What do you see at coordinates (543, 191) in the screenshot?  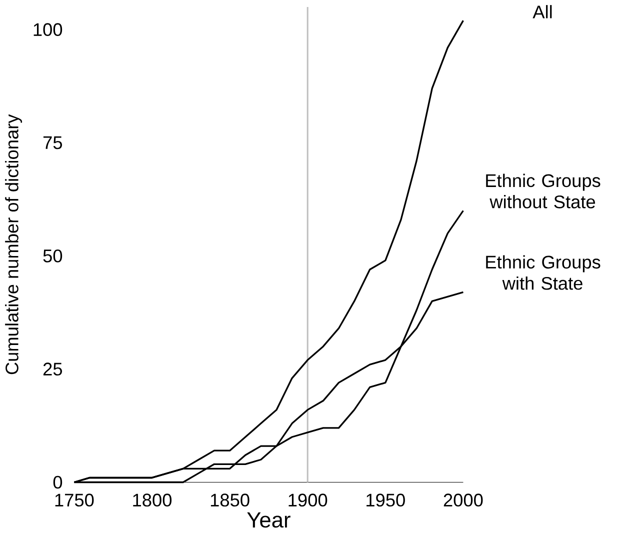 I see `series-label: Ethnic Groups without State` at bounding box center [543, 191].